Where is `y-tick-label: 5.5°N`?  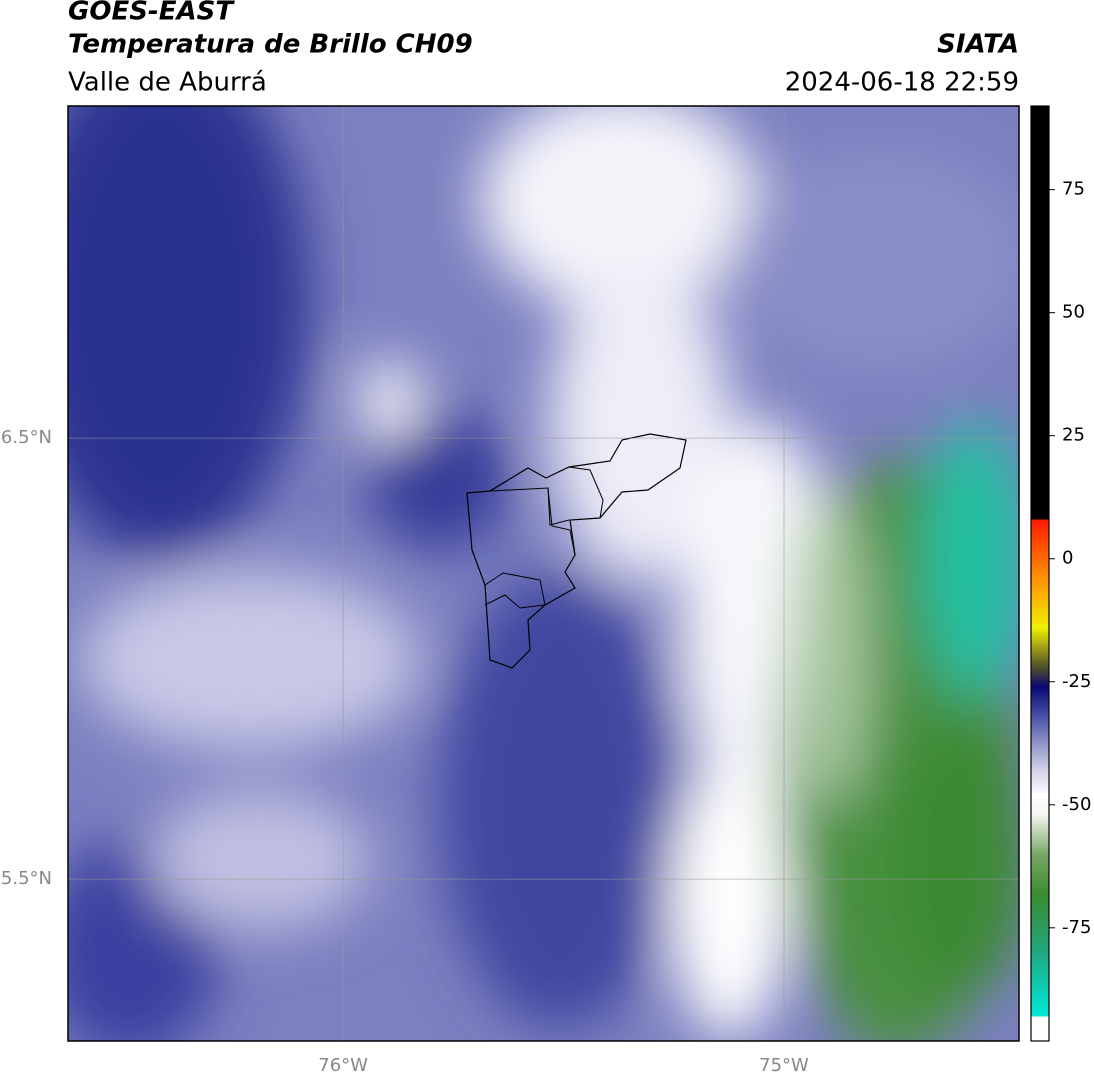
y-tick-label: 5.5°N is located at coordinates (26, 878).